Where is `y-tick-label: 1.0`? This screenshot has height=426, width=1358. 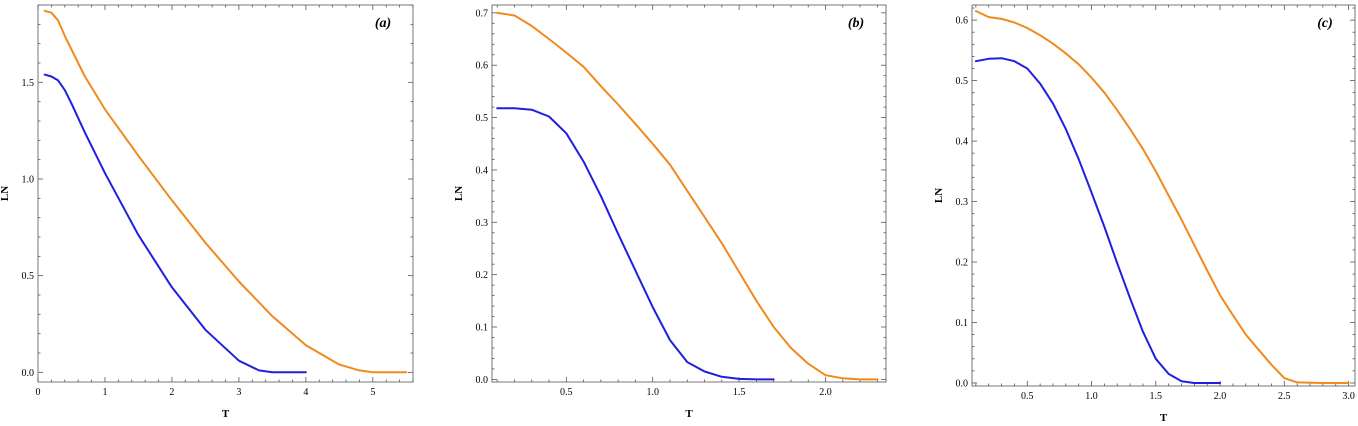 y-tick-label: 1.0 is located at coordinates (28, 180).